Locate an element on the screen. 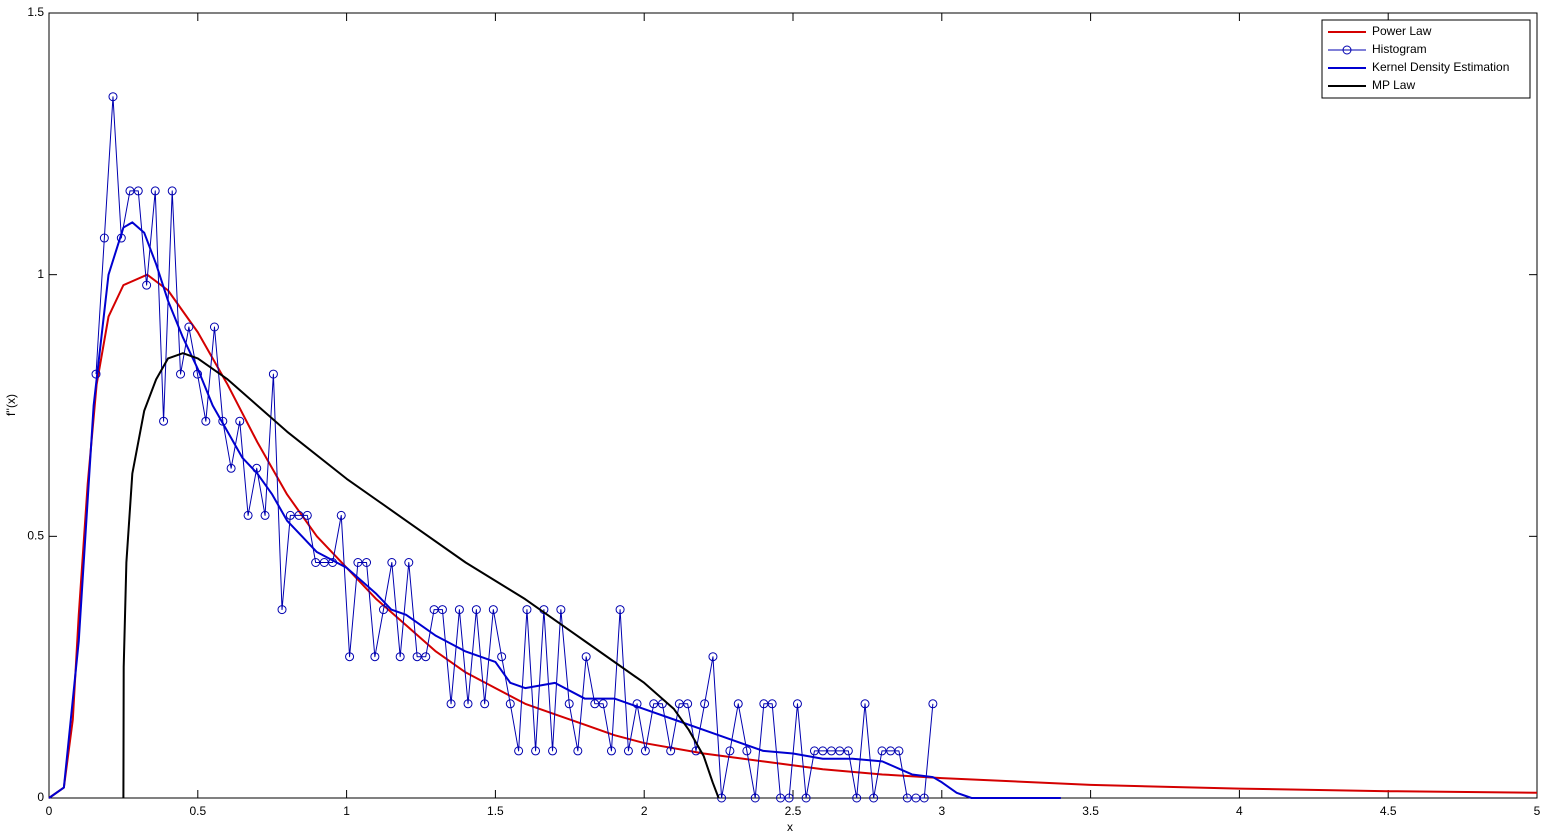 The height and width of the screenshot is (836, 1555). y-axis-label: f''(x) is located at coordinates (11, 405).